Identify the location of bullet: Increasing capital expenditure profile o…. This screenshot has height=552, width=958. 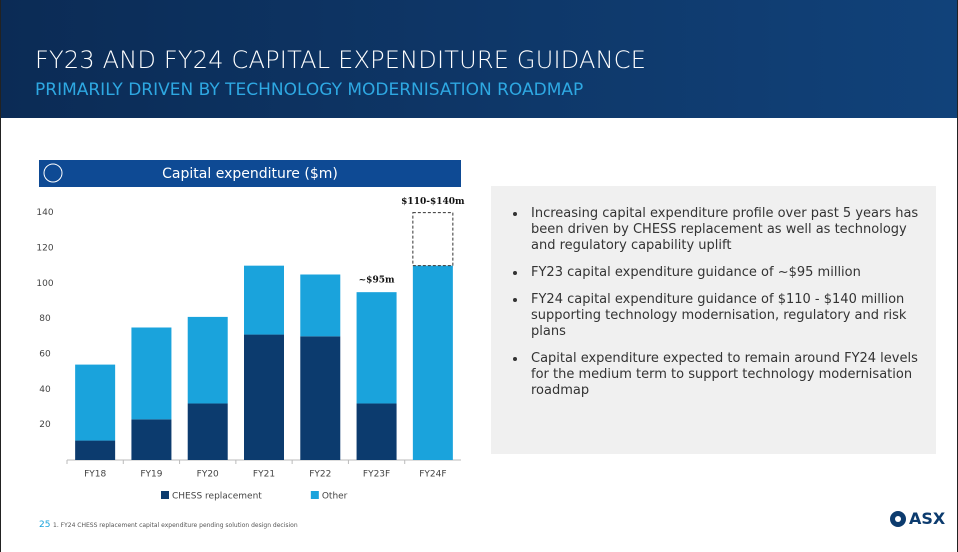
(726, 230).